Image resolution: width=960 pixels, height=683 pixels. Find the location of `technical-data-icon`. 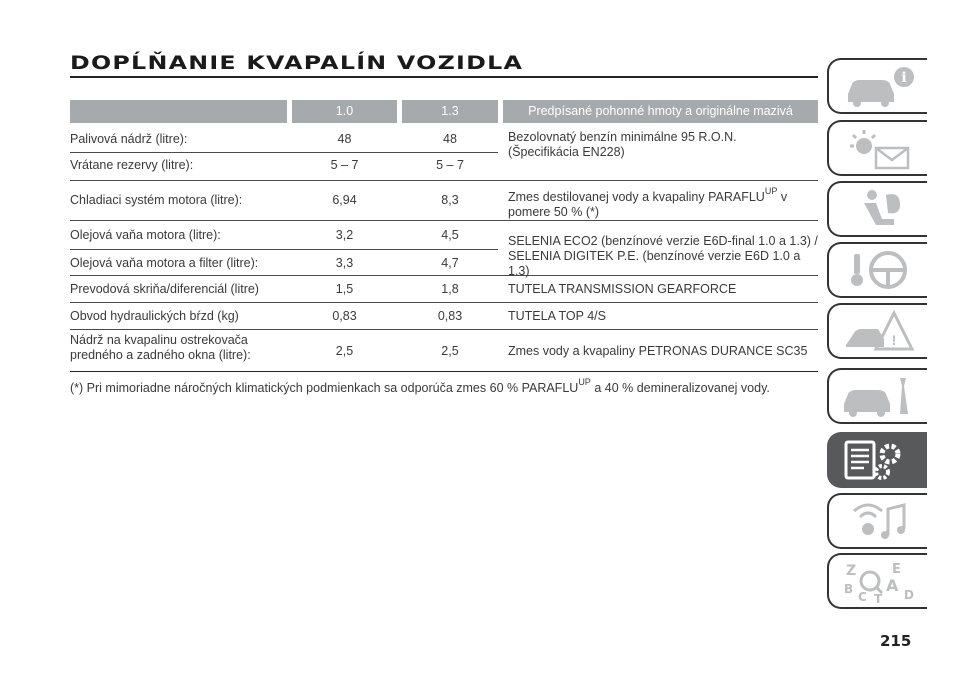

technical-data-icon is located at coordinates (872, 460).